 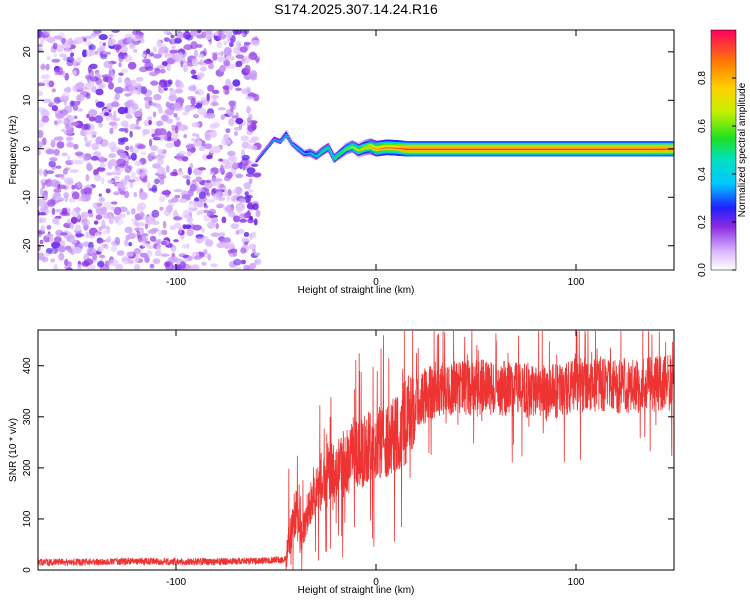 I want to click on y-tick-label: 0, so click(x=27, y=149).